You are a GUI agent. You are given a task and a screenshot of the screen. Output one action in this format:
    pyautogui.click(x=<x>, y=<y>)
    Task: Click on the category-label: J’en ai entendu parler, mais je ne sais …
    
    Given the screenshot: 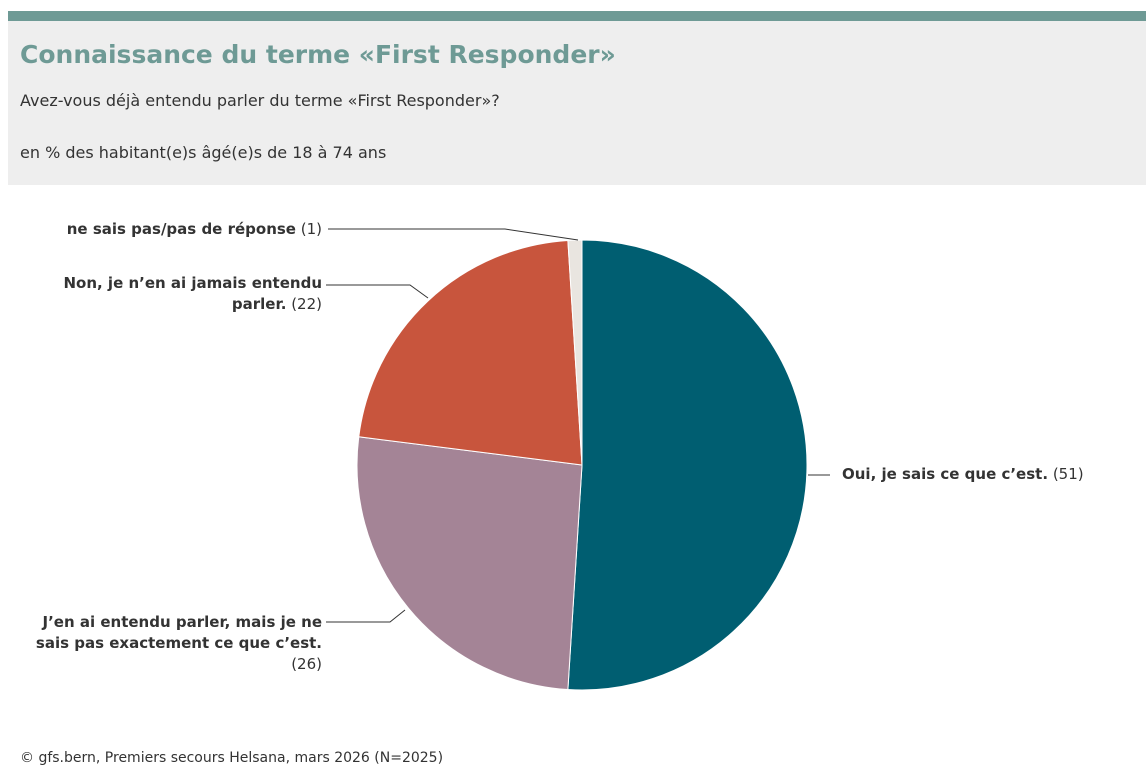 What is the action you would take?
    pyautogui.click(x=178, y=632)
    